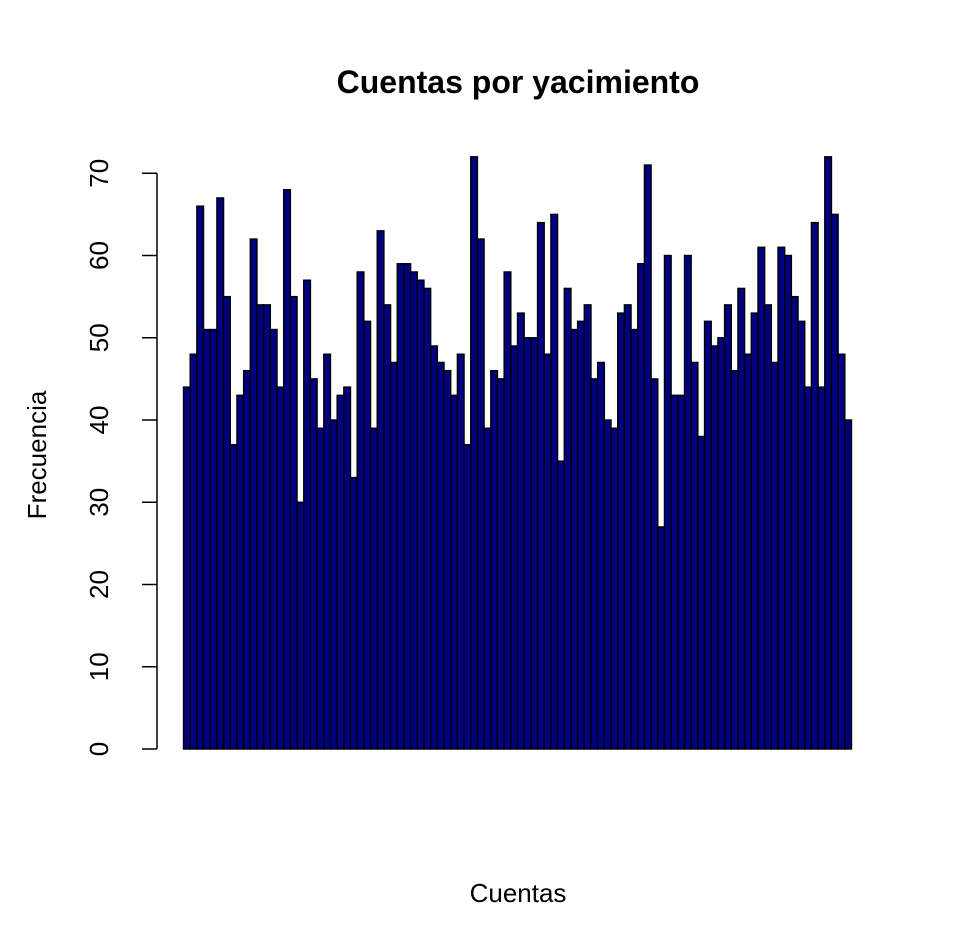 The height and width of the screenshot is (952, 960). Describe the element at coordinates (99, 666) in the screenshot. I see `y-tick-label: 10` at that location.